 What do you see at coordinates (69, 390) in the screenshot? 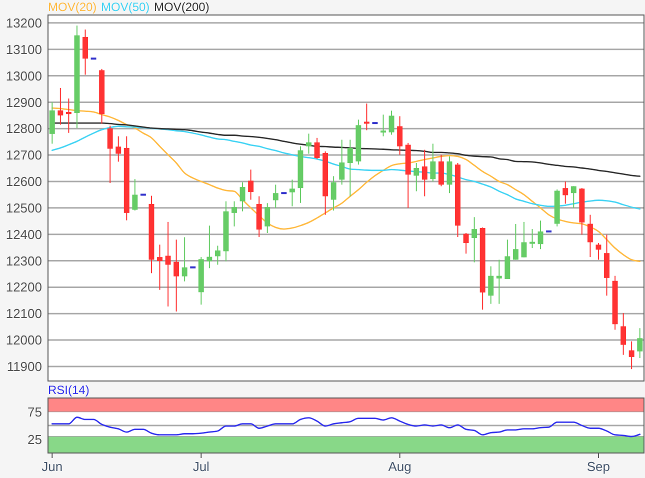
I see `series-label: RSI(14)` at bounding box center [69, 390].